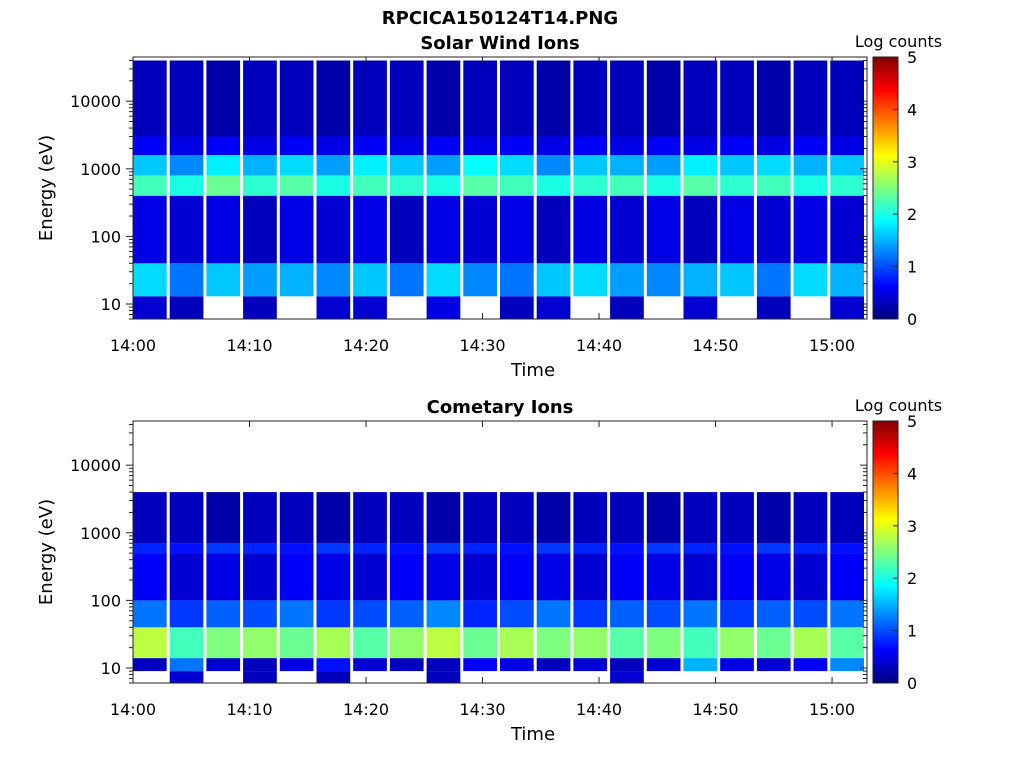  What do you see at coordinates (885, 552) in the screenshot?
I see `colorbar-gradient` at bounding box center [885, 552].